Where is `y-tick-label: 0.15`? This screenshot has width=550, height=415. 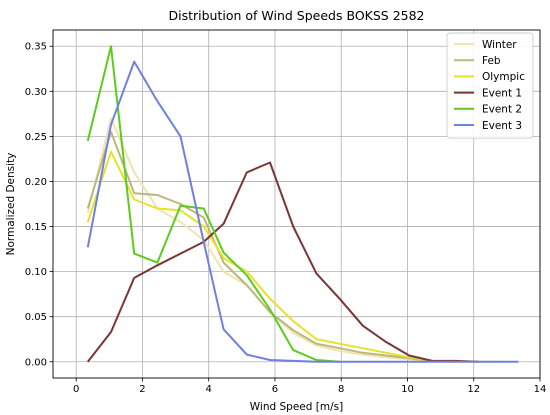
y-tick-label: 0.15 is located at coordinates (36, 227).